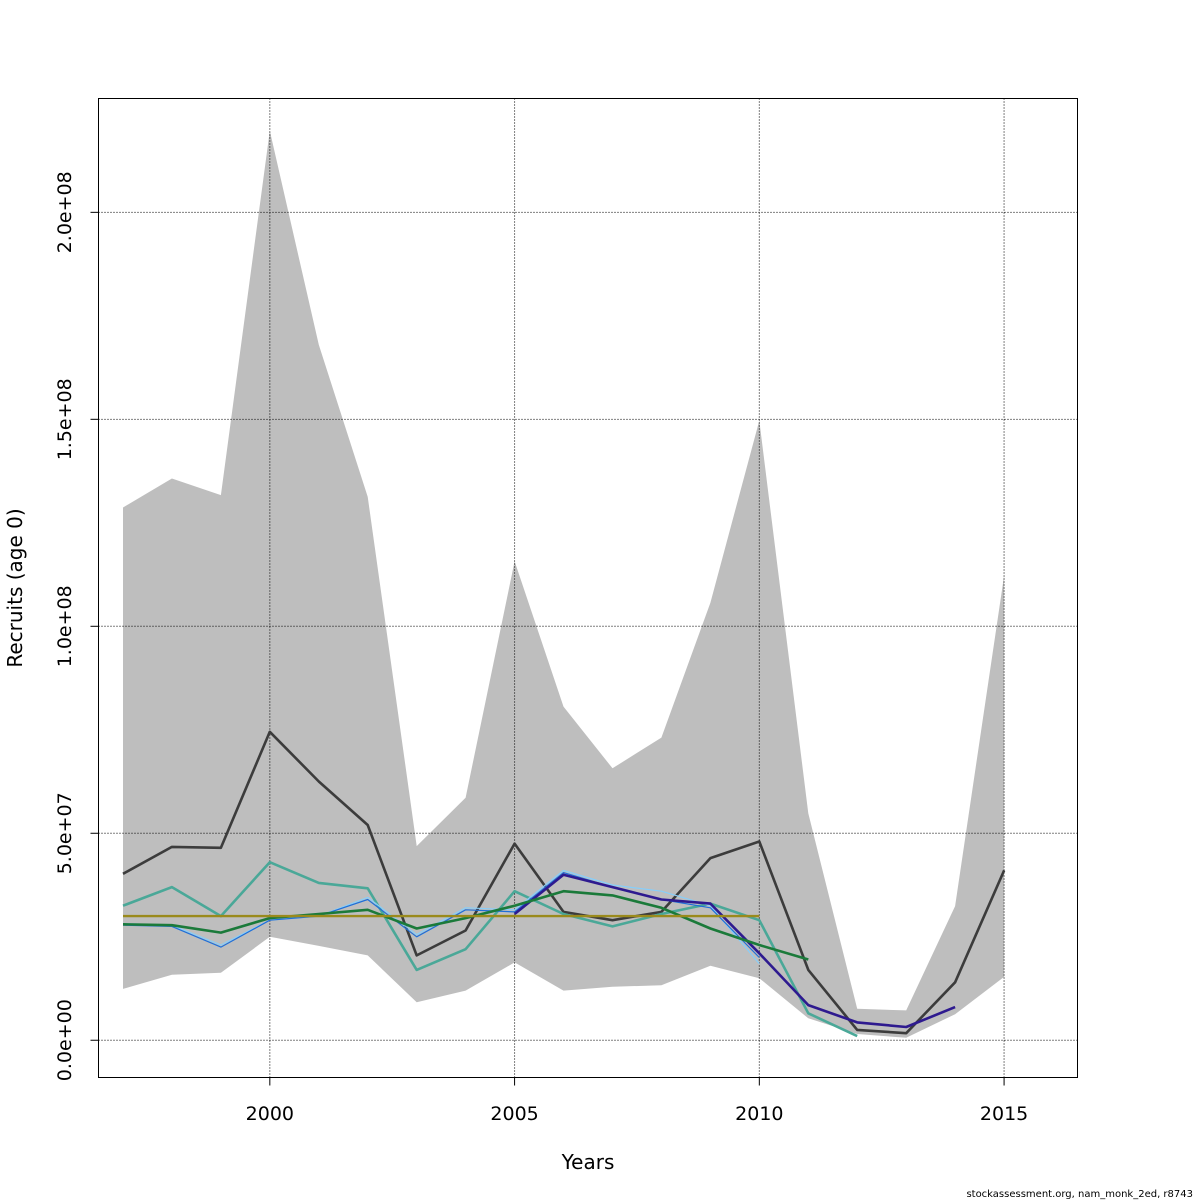  What do you see at coordinates (270, 1114) in the screenshot?
I see `x-tick-label-0: 2000` at bounding box center [270, 1114].